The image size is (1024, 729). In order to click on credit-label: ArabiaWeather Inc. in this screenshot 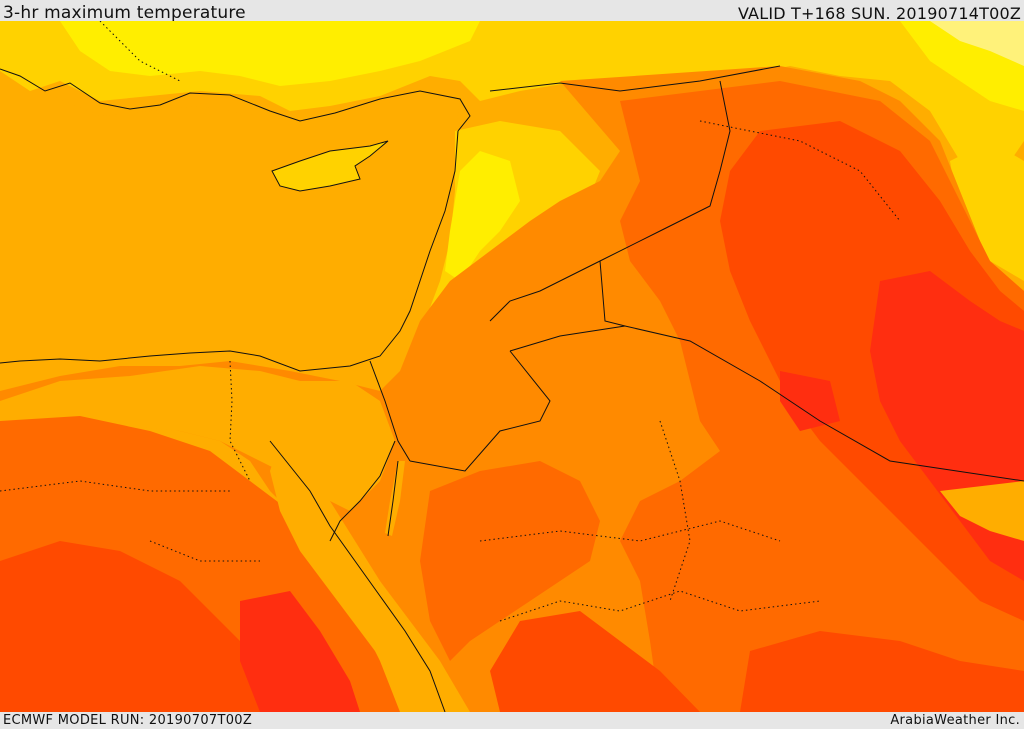, I will do `click(955, 720)`.